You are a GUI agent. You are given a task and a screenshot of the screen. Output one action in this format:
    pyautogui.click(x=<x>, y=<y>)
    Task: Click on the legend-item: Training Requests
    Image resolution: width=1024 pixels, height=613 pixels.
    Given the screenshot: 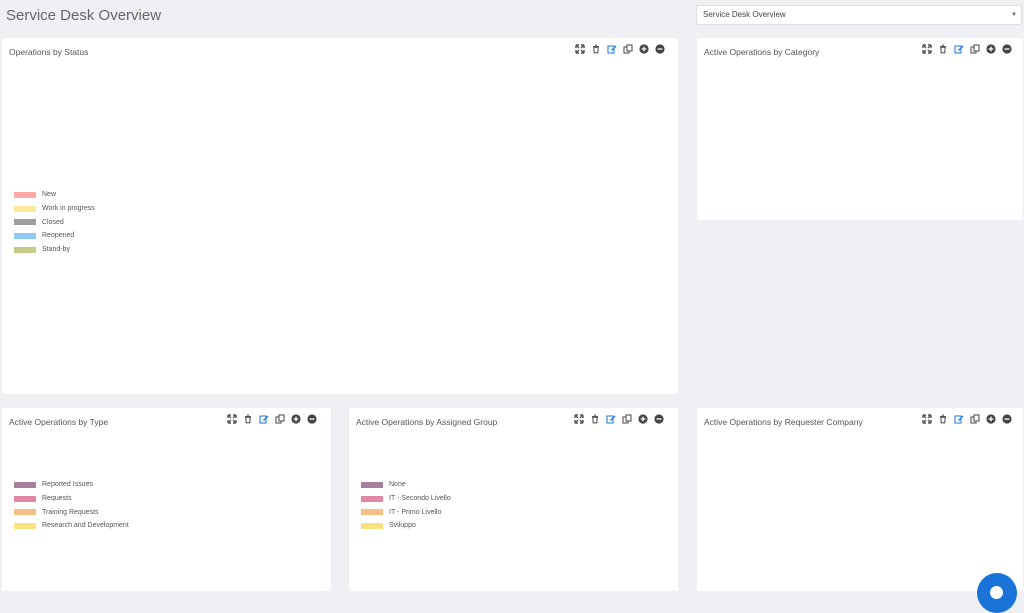 What is the action you would take?
    pyautogui.click(x=71, y=512)
    